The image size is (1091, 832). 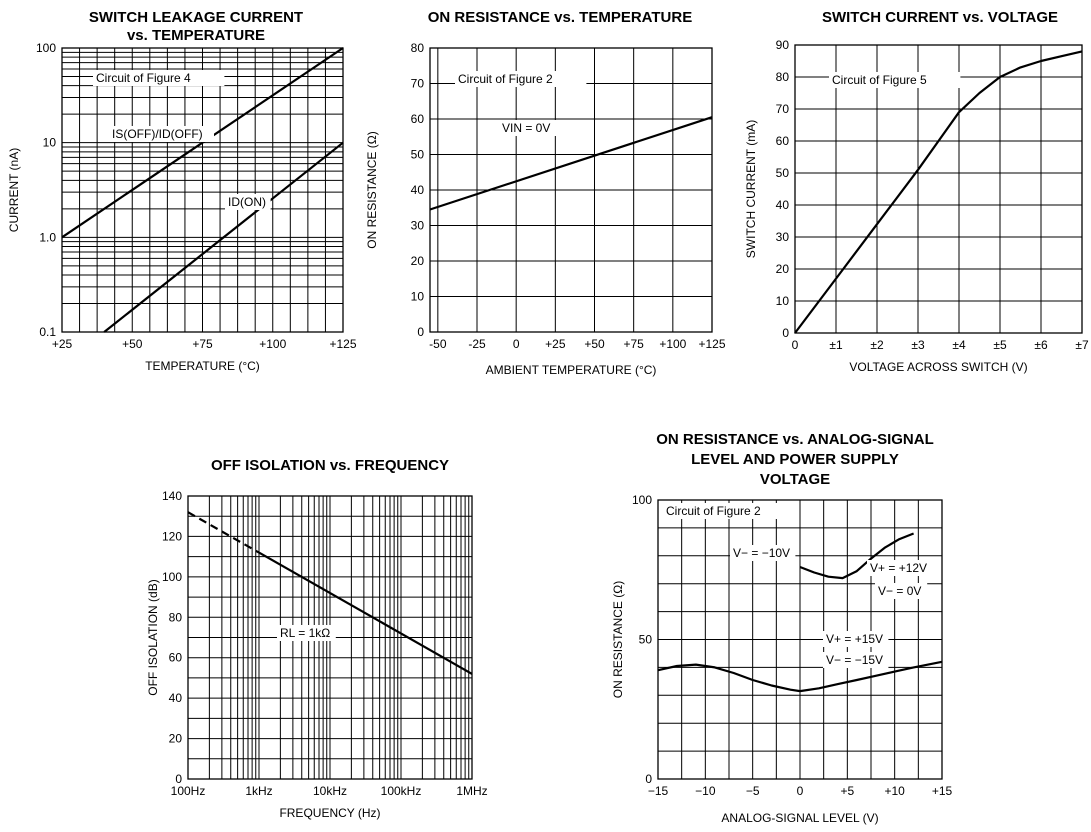 I want to click on x-tick-label: 100Hz, so click(x=188, y=791).